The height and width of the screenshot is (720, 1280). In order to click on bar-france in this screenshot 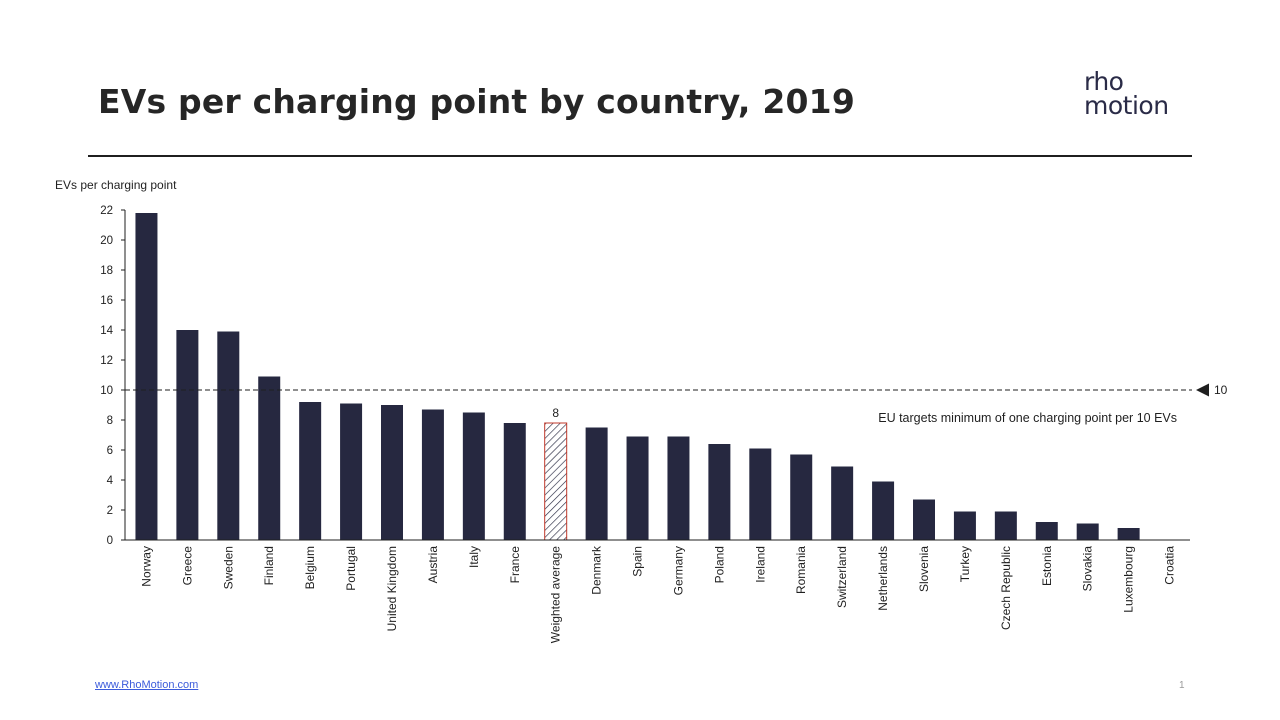, I will do `click(514, 481)`.